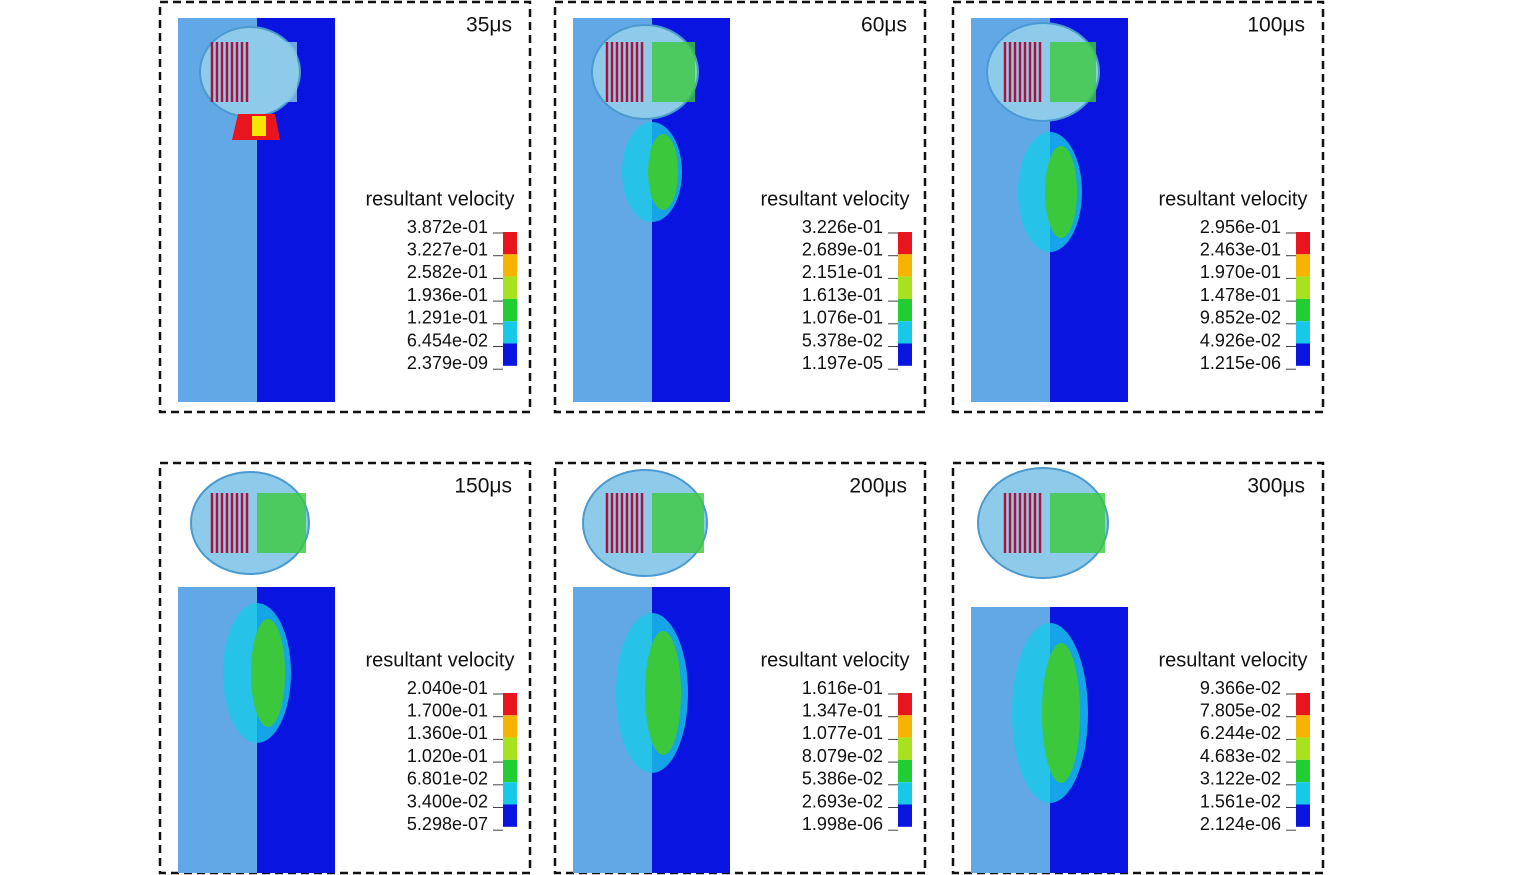  Describe the element at coordinates (259, 126) in the screenshot. I see `penetrator-hot` at that location.